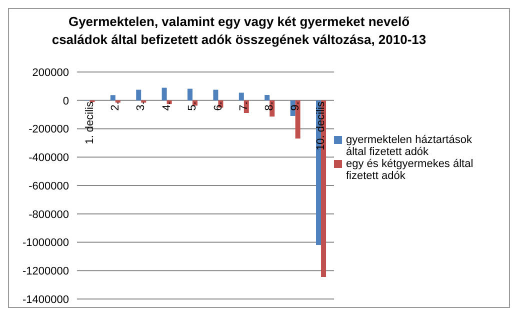  Describe the element at coordinates (48, 158) in the screenshot. I see `y-tick-label: -400000` at that location.